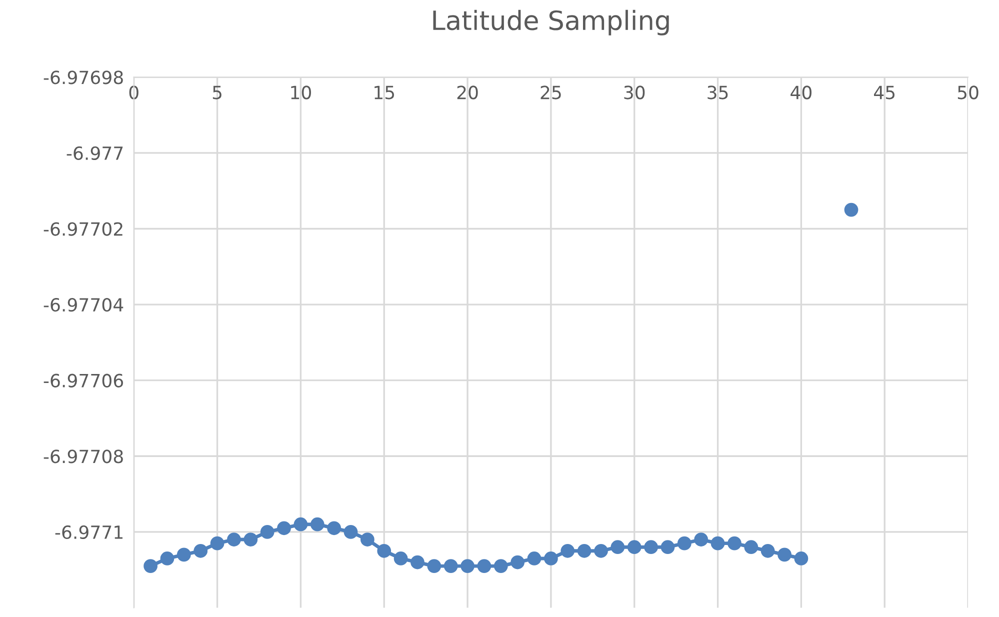 The height and width of the screenshot is (617, 999). I want to click on x-tick-label: 35, so click(718, 93).